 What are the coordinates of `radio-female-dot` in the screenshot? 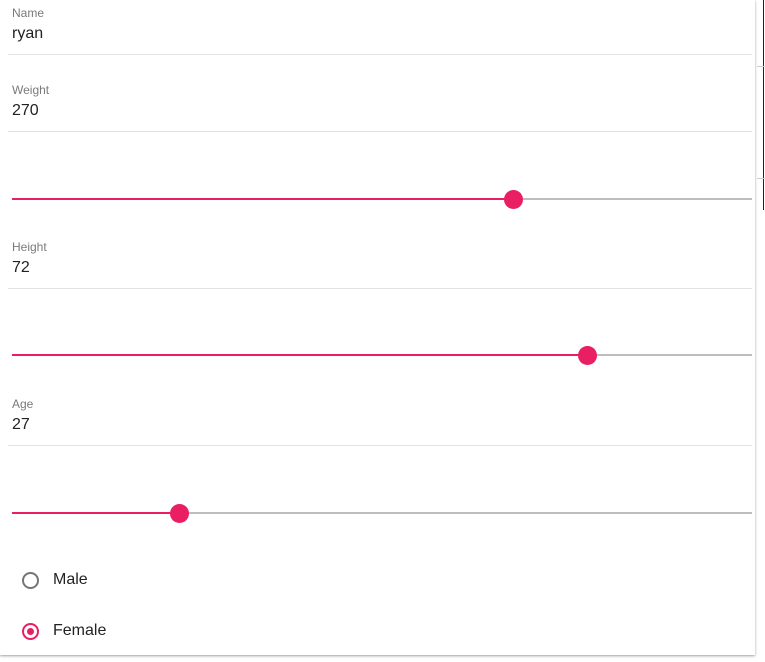 It's located at (30, 631).